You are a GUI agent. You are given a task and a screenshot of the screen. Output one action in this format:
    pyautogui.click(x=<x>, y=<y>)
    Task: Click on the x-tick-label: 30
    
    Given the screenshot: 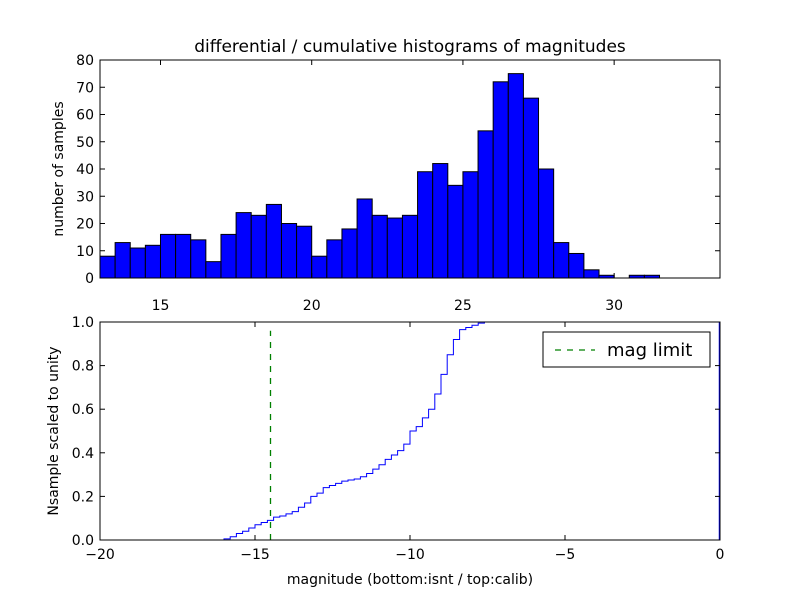 What is the action you would take?
    pyautogui.click(x=614, y=306)
    